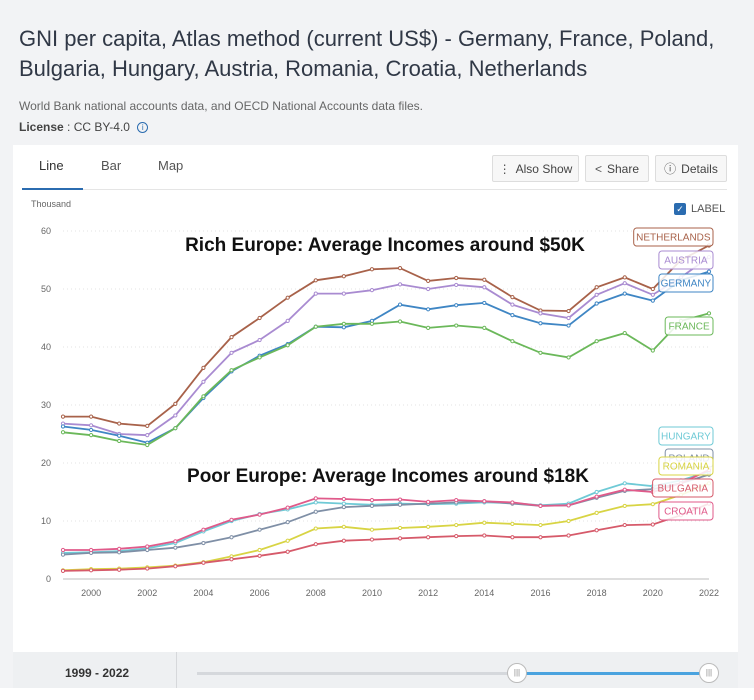 The height and width of the screenshot is (700, 754). I want to click on series-label-bulgaria: BULGARIA, so click(683, 489).